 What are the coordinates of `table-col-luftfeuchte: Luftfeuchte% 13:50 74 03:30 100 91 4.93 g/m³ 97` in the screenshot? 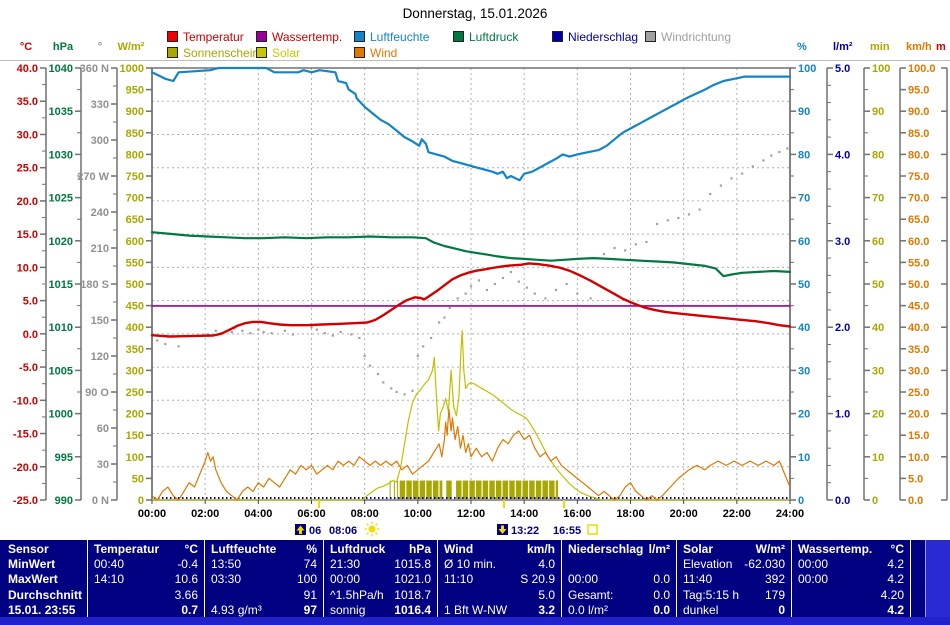 It's located at (264, 578).